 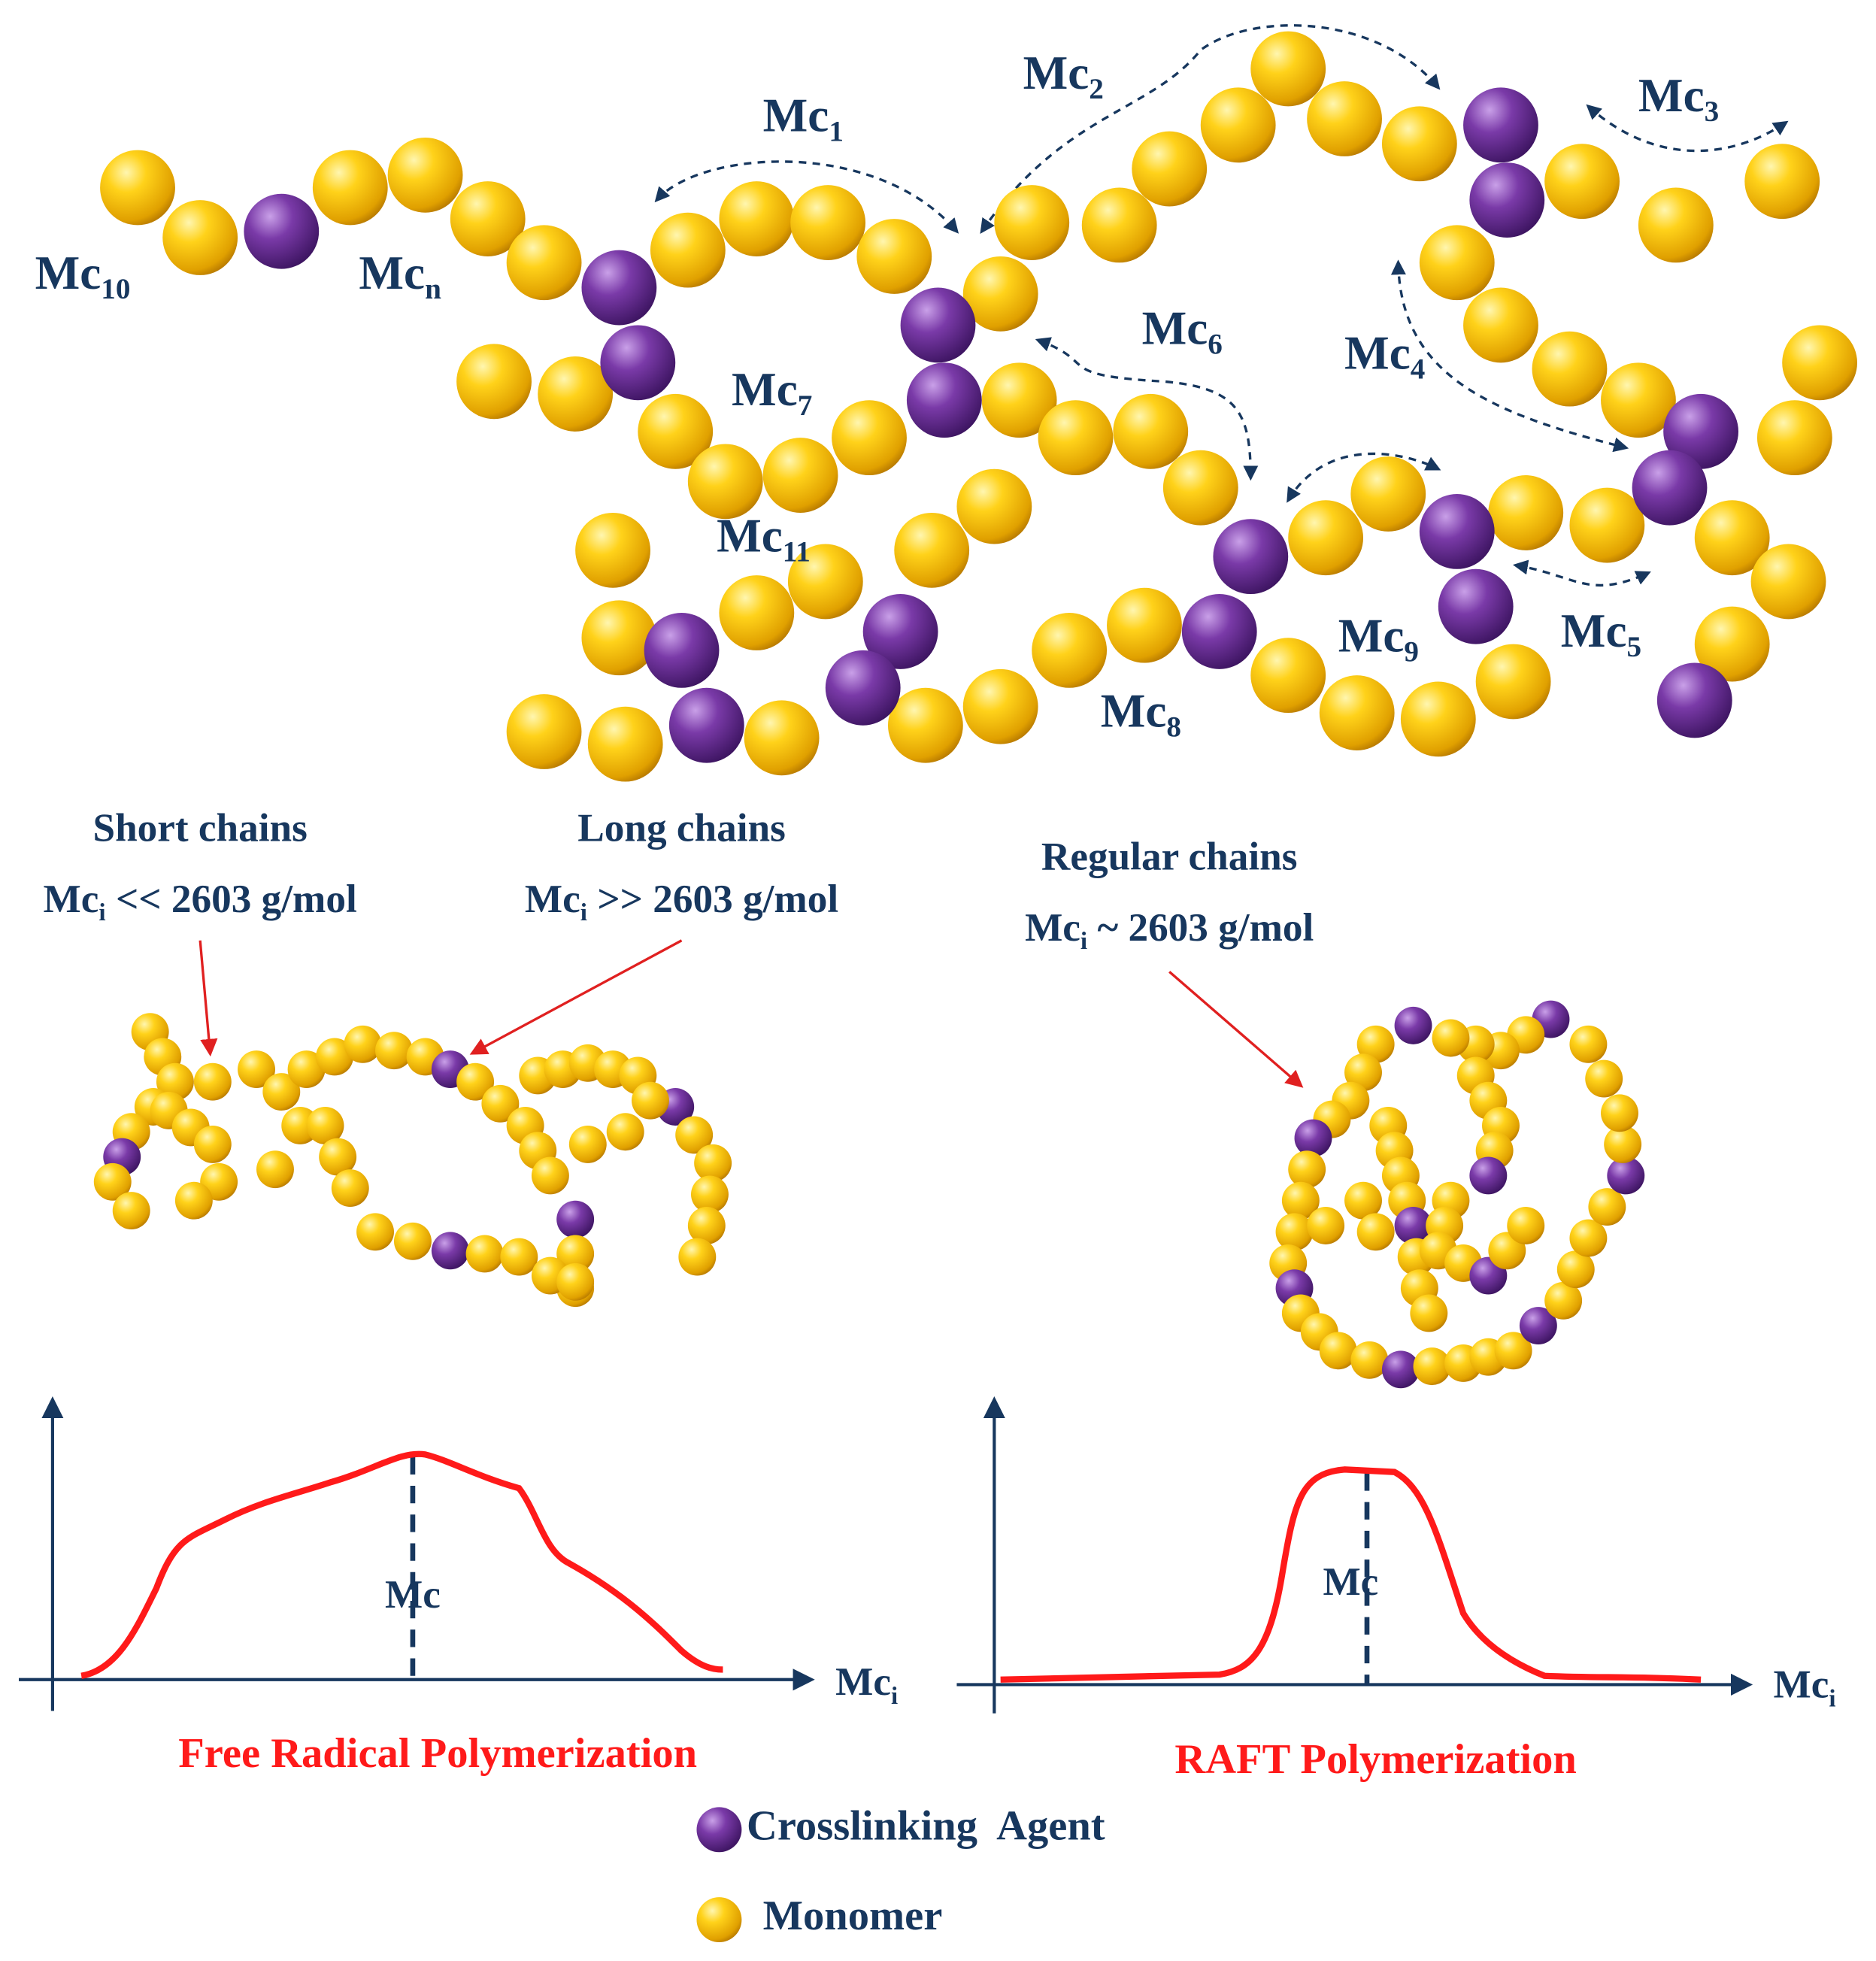 I want to click on value-post: >> 2603 g/mol, so click(x=712, y=899).